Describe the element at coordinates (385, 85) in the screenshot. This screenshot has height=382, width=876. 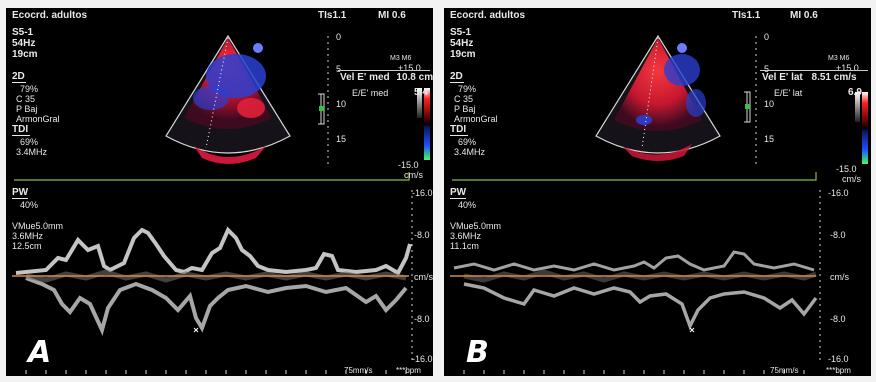
I see `measurement-box-a: Vel E' med 10.8 cm/s E/E' med 5.4` at that location.